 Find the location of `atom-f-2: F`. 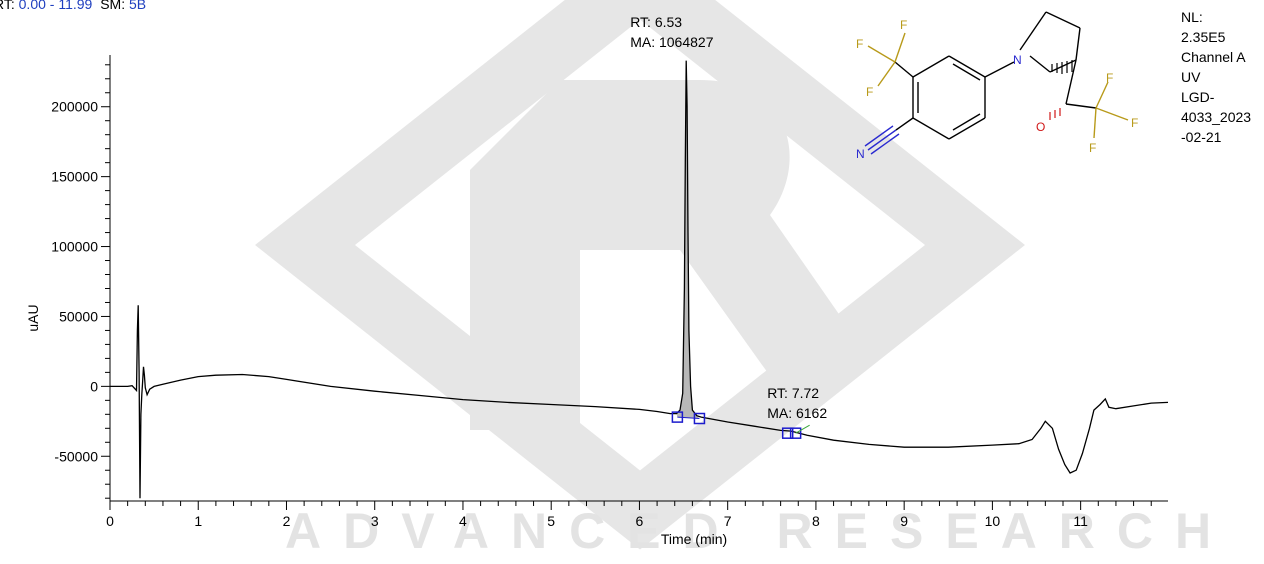

atom-f-2: F is located at coordinates (903, 25).